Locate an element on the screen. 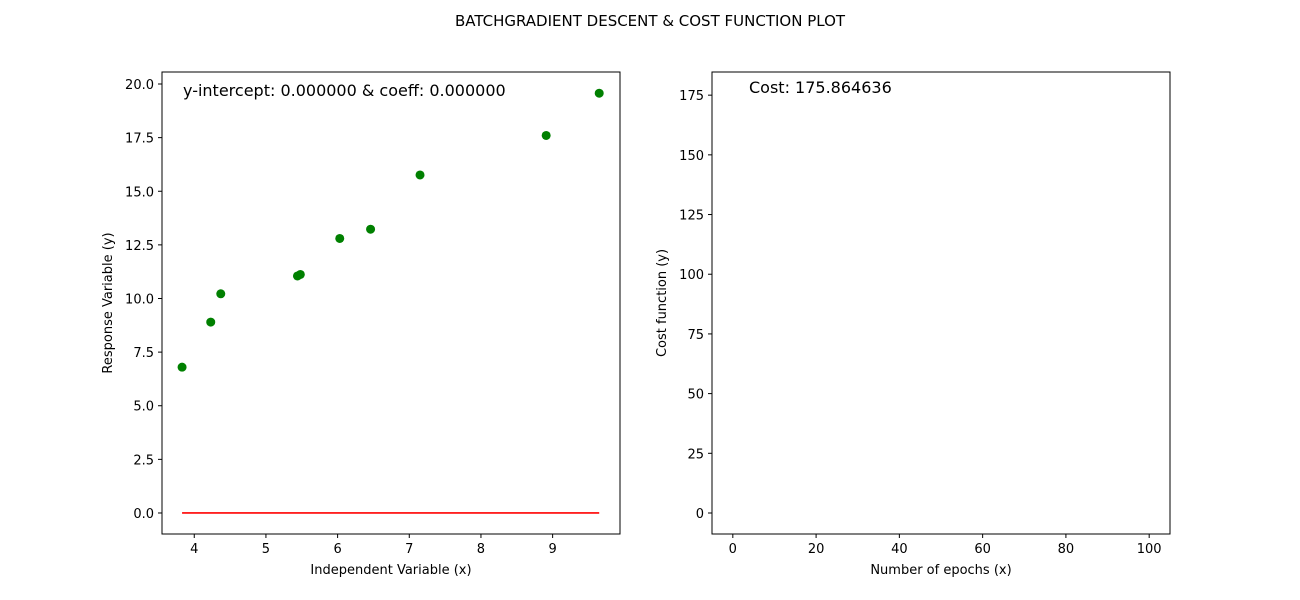  right-plot-y-label: Cost function (y) is located at coordinates (662, 303).